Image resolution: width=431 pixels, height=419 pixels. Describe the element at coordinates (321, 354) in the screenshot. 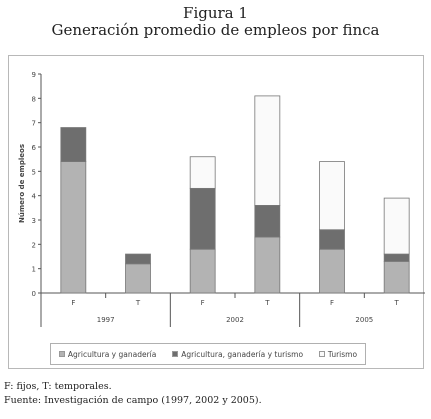

I see `legend-swatch-turismo` at that location.